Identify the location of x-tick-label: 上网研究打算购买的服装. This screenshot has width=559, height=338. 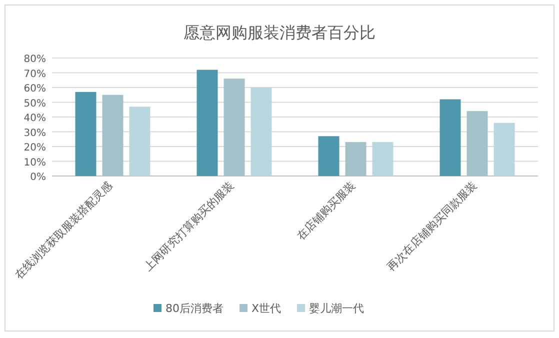
(189, 226).